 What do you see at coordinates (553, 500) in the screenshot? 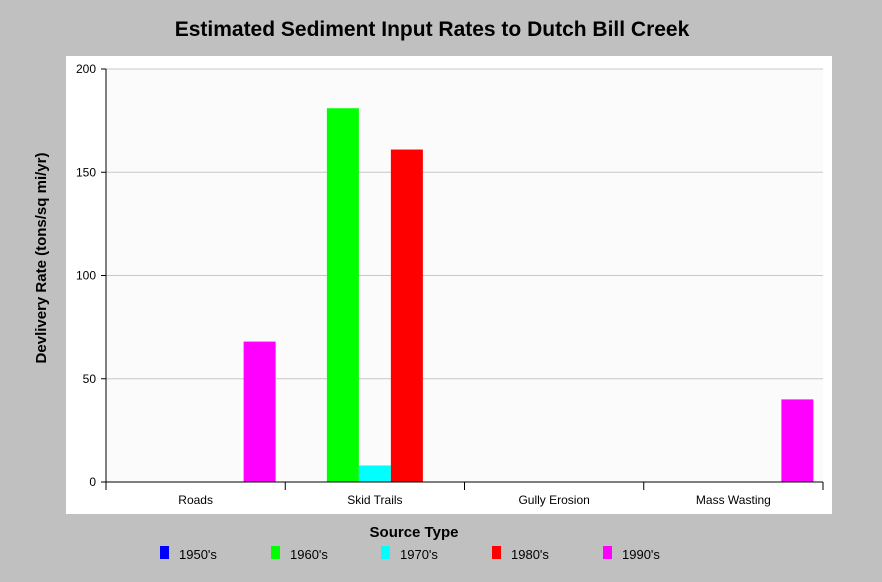
I see `x-tick-label: Gully Erosion` at bounding box center [553, 500].